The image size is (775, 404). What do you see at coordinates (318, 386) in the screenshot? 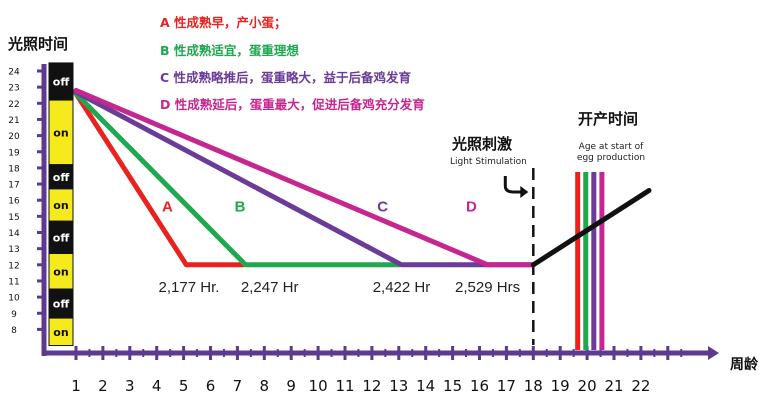
I see `x-tick-label: 10` at bounding box center [318, 386].